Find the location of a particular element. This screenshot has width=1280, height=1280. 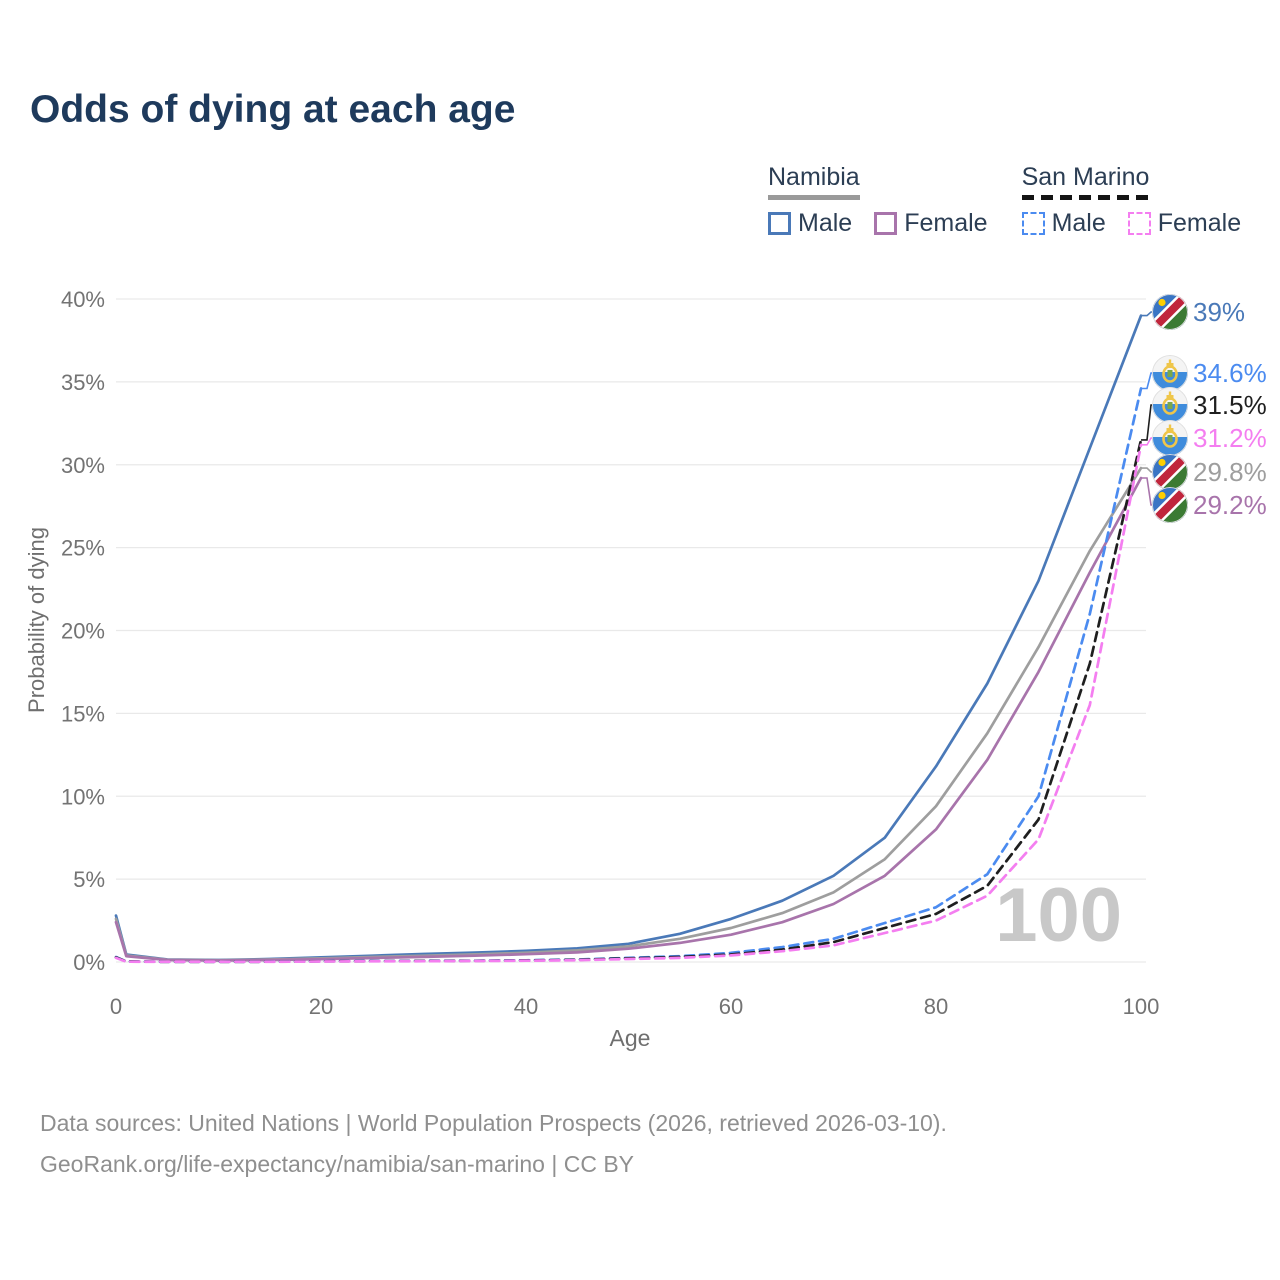

legend-country-label: Namibia is located at coordinates (814, 177).